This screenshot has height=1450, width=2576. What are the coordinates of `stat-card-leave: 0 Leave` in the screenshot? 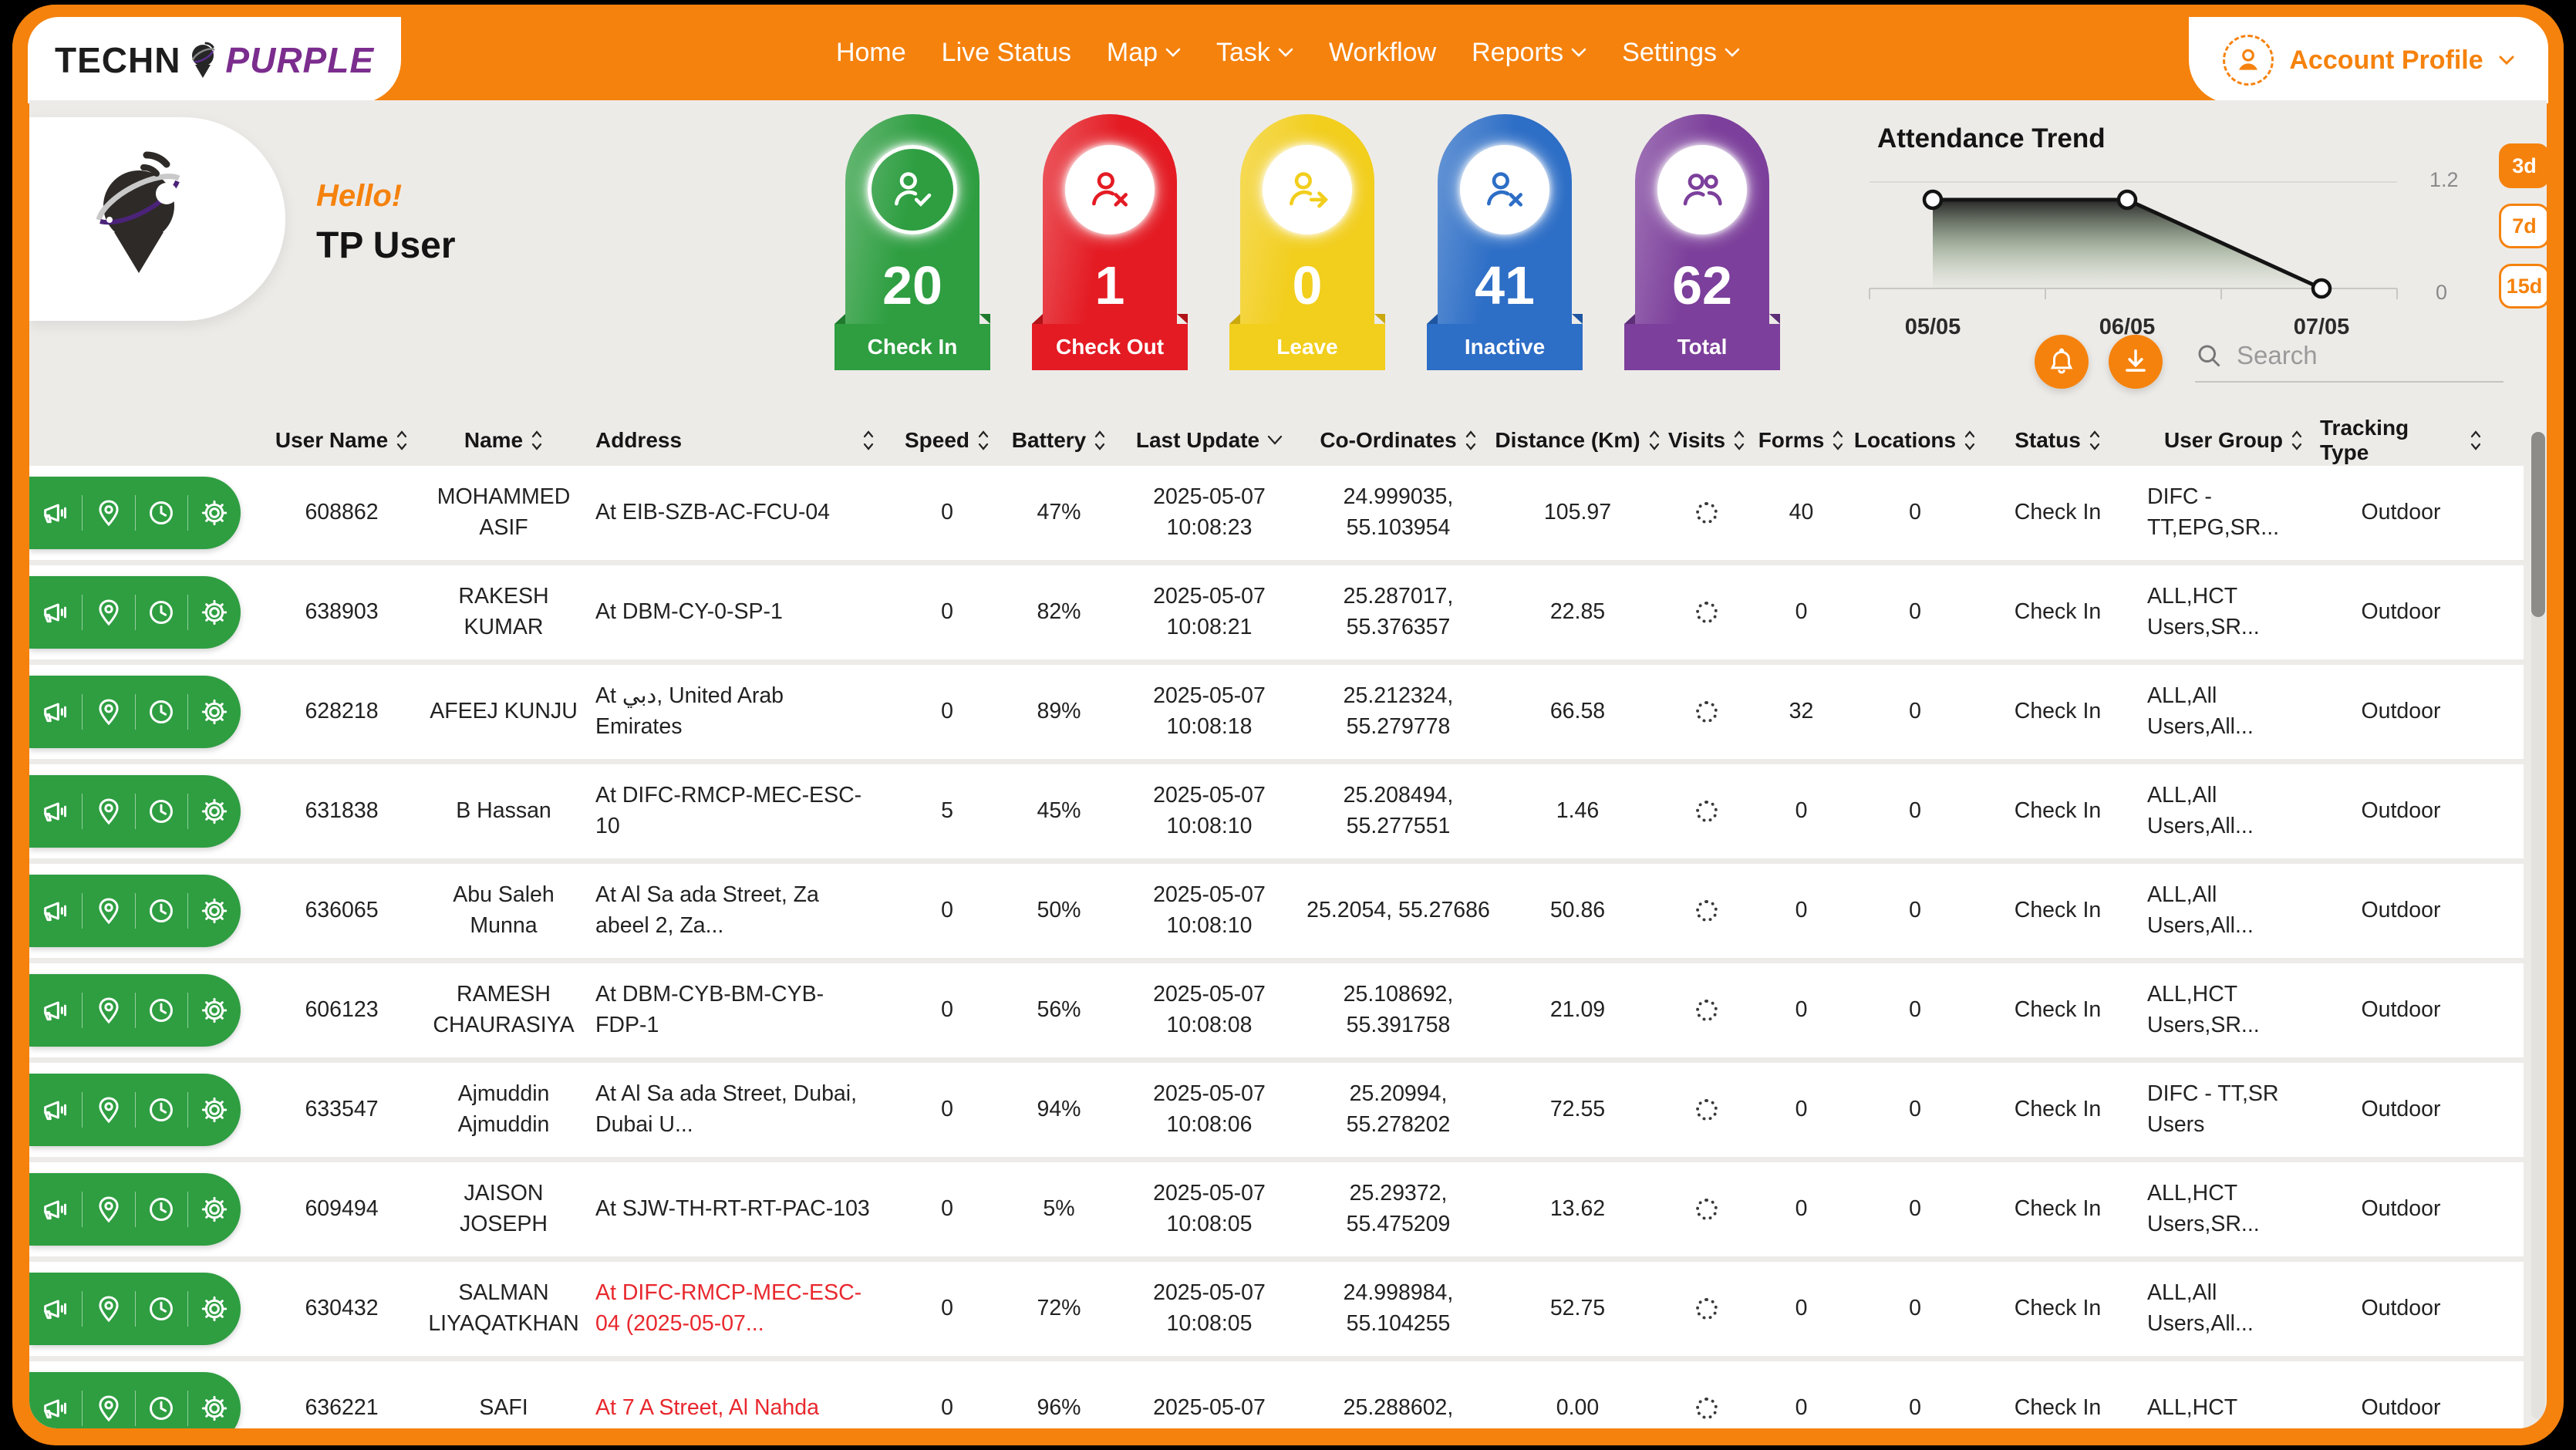 It's located at (1307, 242).